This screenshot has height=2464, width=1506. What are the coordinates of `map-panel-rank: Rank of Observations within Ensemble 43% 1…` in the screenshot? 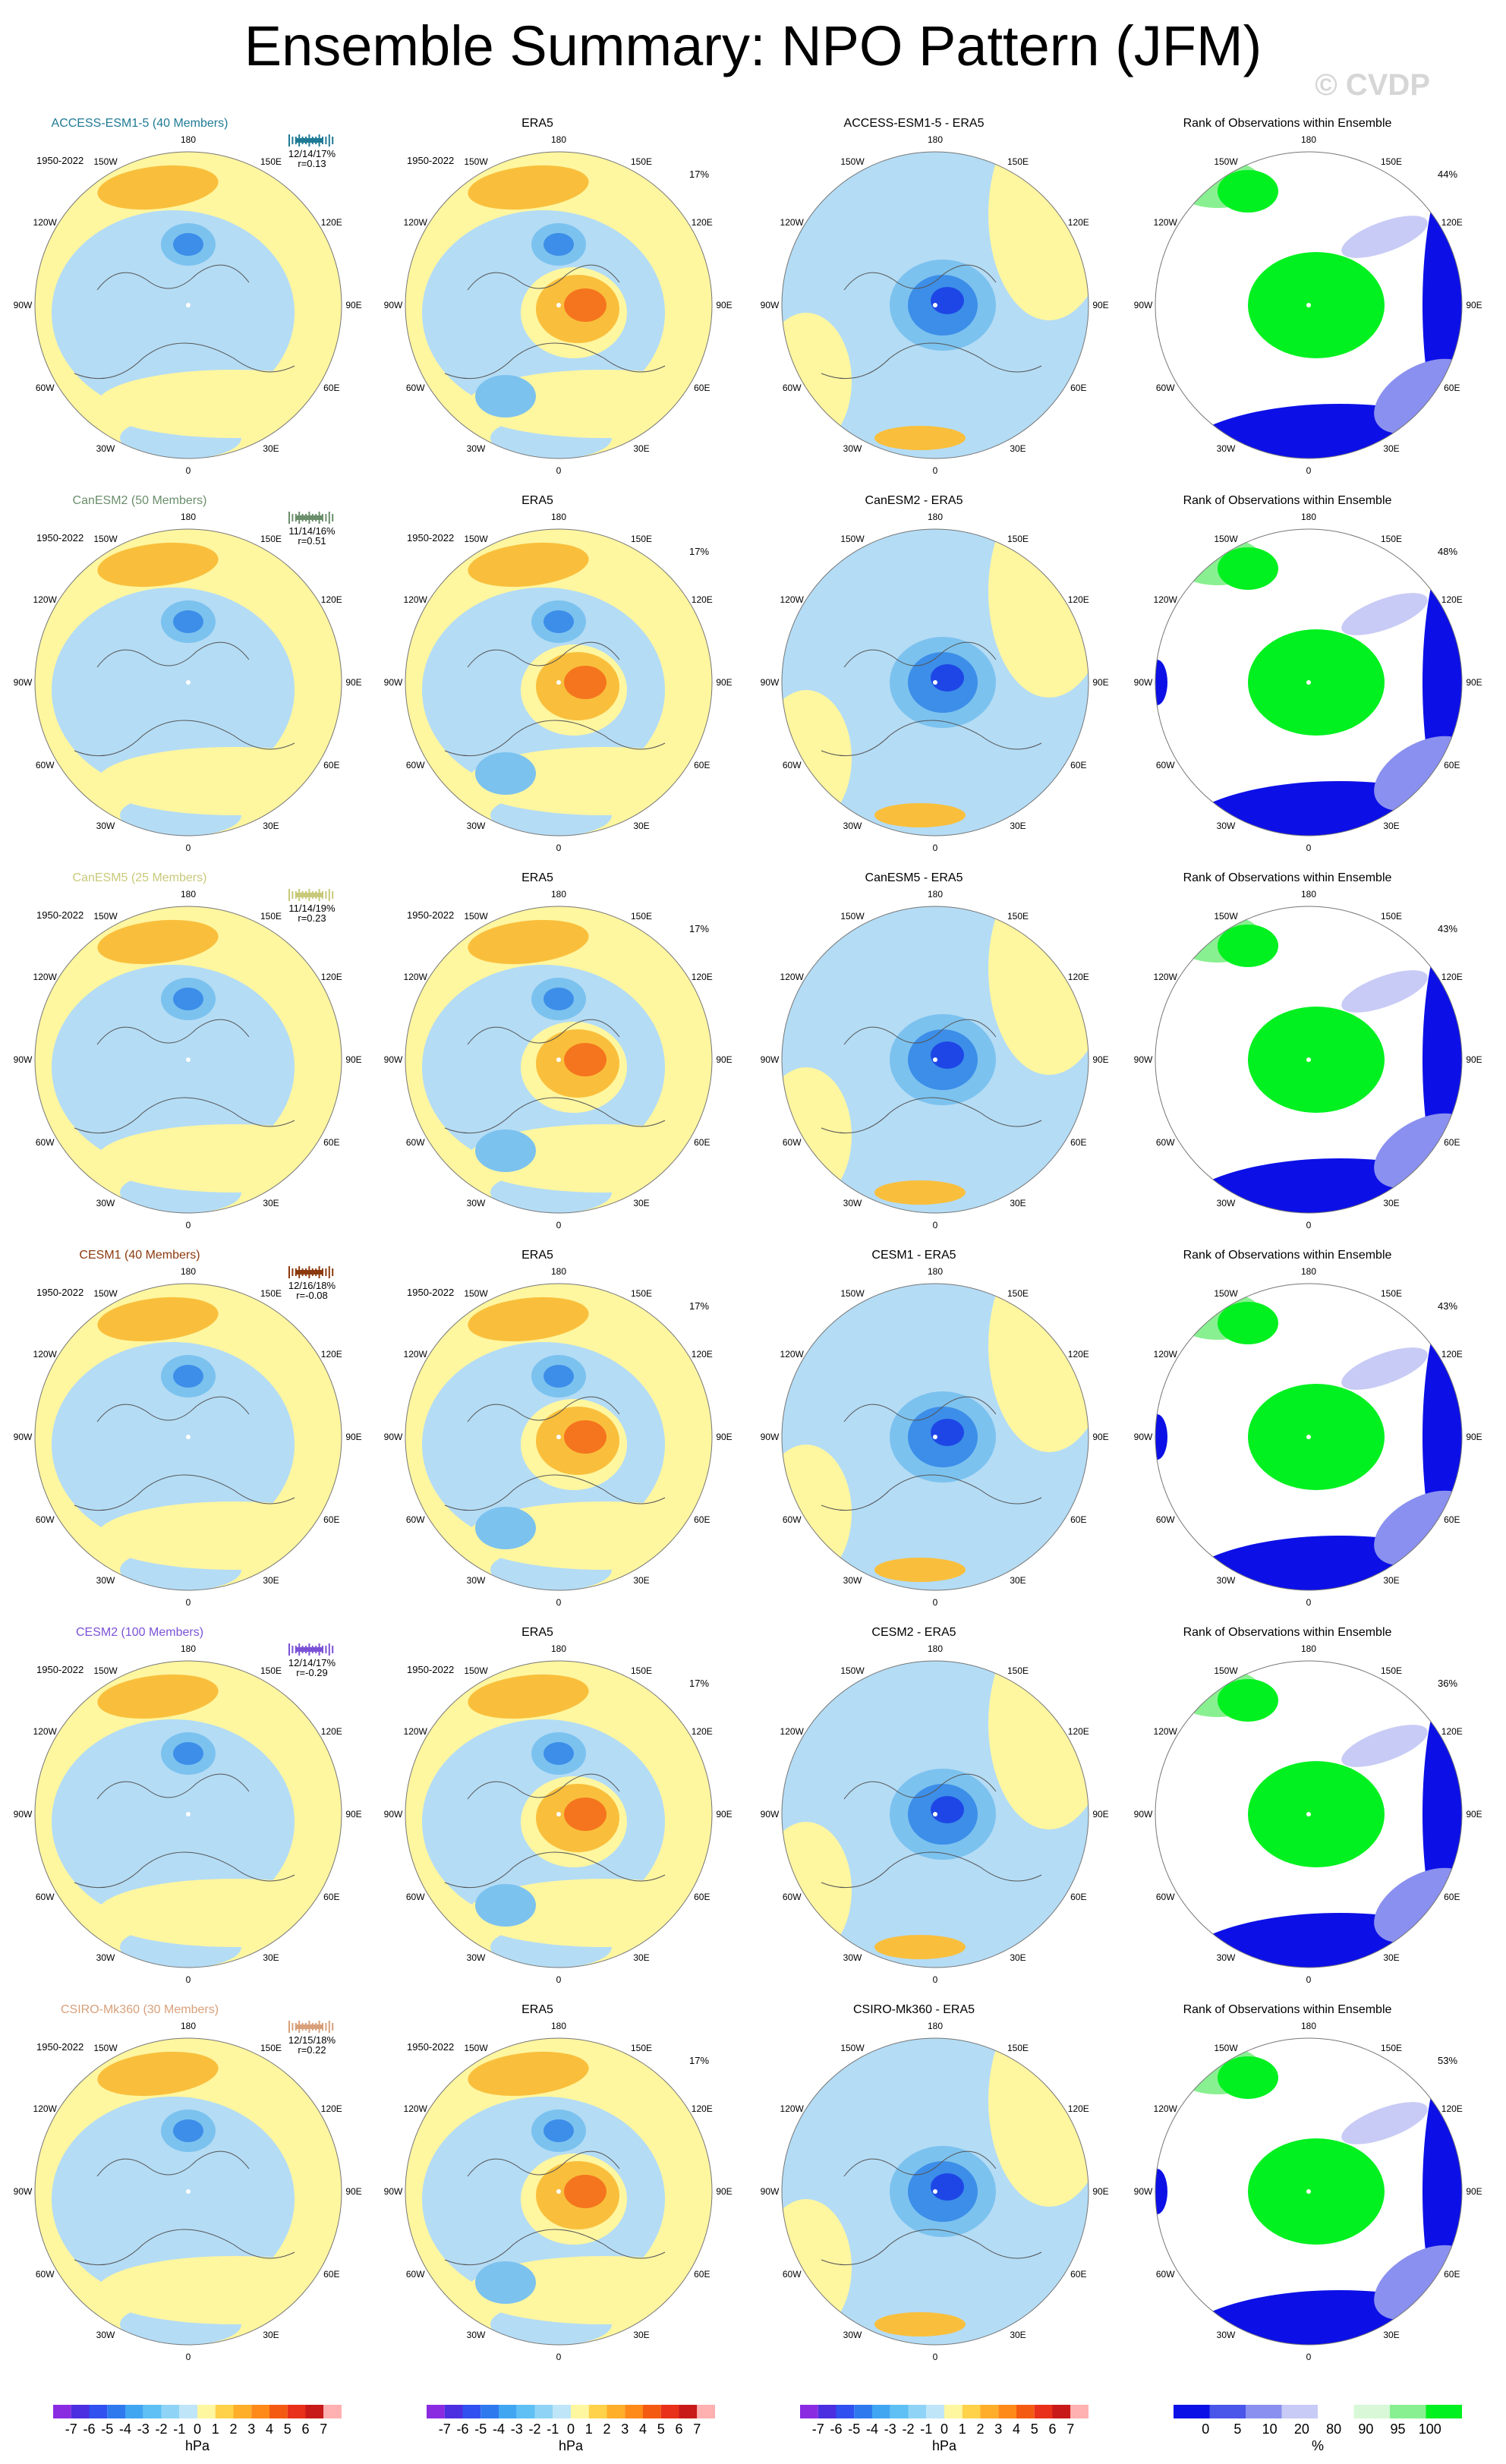 It's located at (1301, 1051).